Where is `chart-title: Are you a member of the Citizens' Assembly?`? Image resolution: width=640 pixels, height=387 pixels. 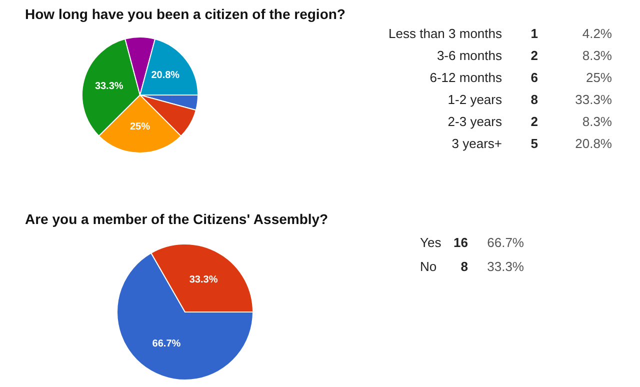 chart-title: Are you a member of the Citizens' Assembly? is located at coordinates (176, 219).